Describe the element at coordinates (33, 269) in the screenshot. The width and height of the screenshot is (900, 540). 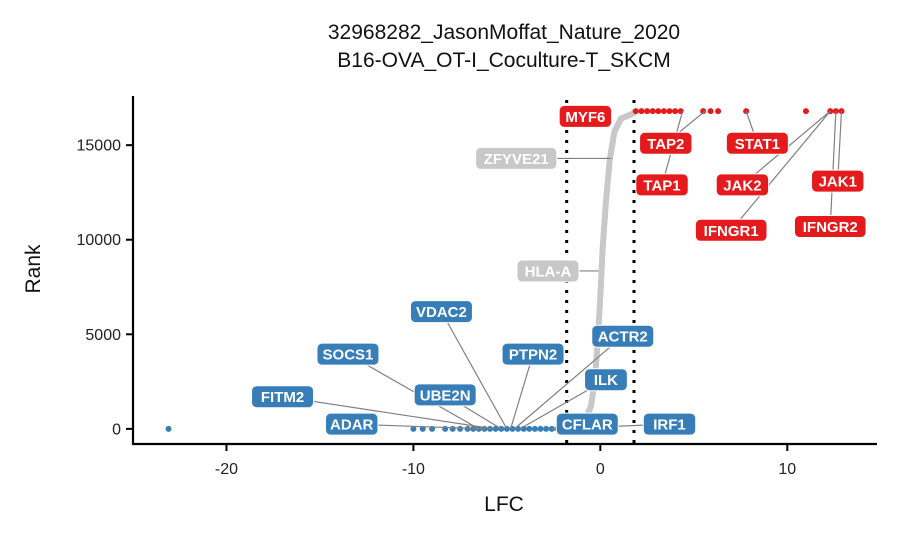
I see `y-axis-title: Rank` at that location.